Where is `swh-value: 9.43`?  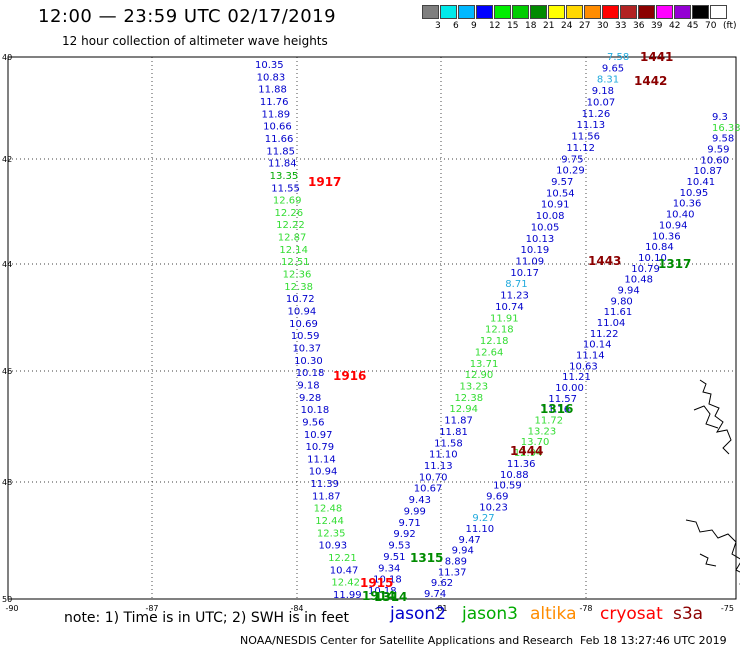
swh-value: 9.43 is located at coordinates (420, 500).